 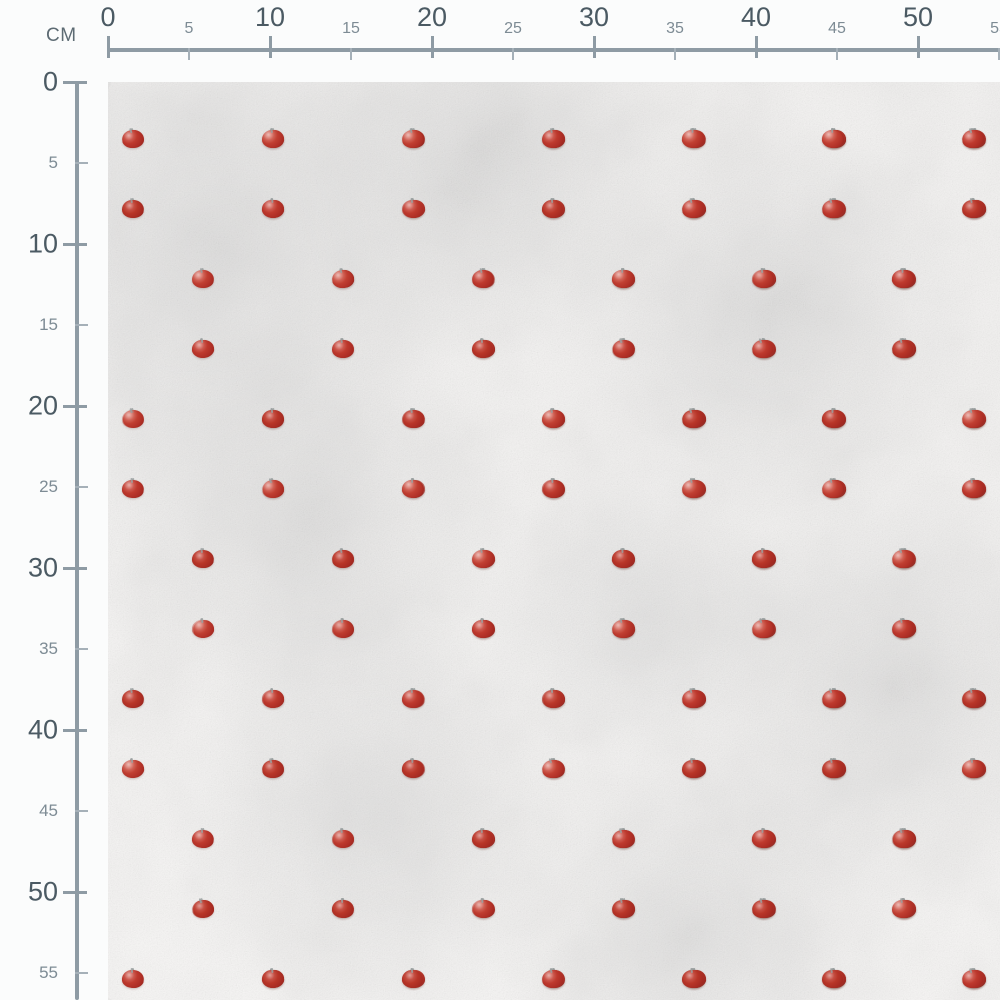 What do you see at coordinates (48, 324) in the screenshot?
I see `v-tick-label-15: 15` at bounding box center [48, 324].